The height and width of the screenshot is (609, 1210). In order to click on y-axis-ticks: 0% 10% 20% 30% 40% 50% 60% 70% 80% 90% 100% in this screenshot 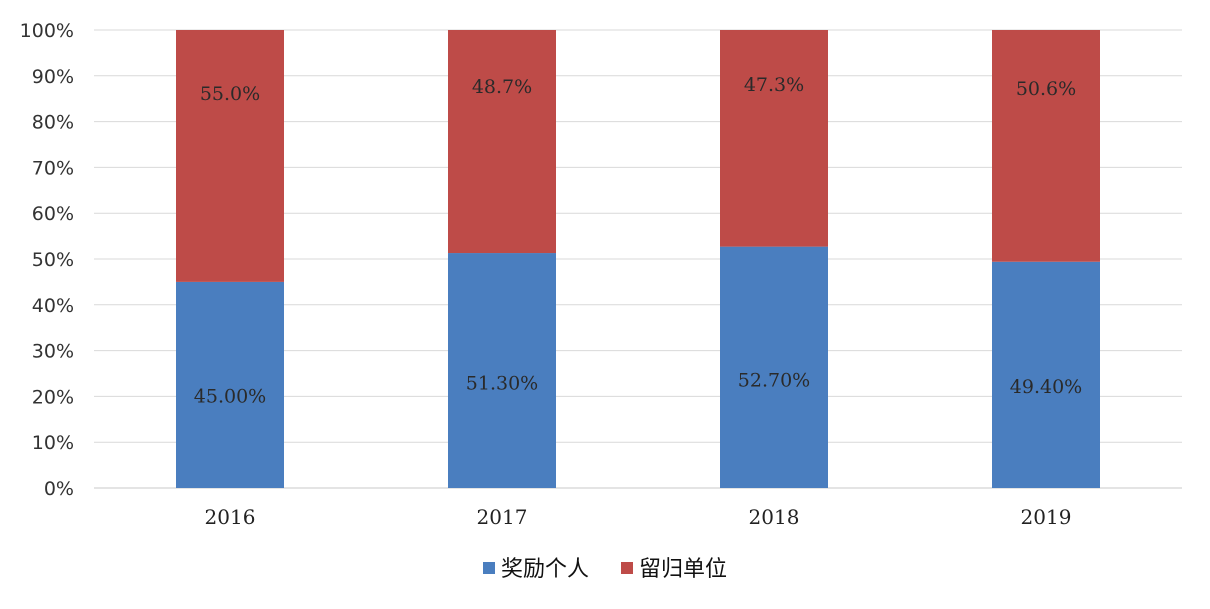, I will do `click(47, 260)`.